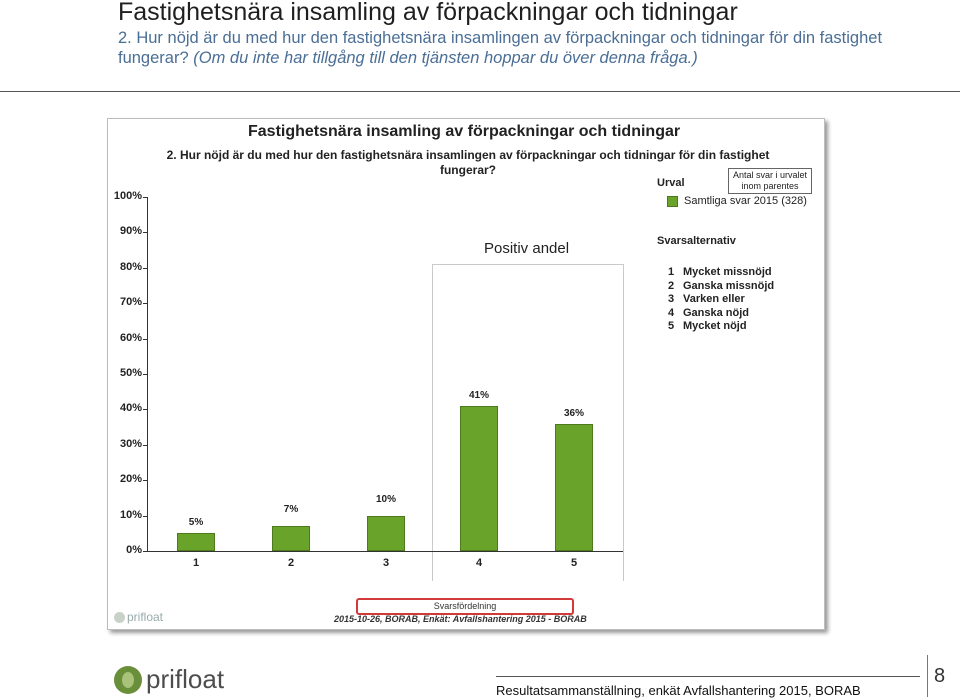 This screenshot has height=700, width=960. I want to click on legend-swatch, so click(672, 201).